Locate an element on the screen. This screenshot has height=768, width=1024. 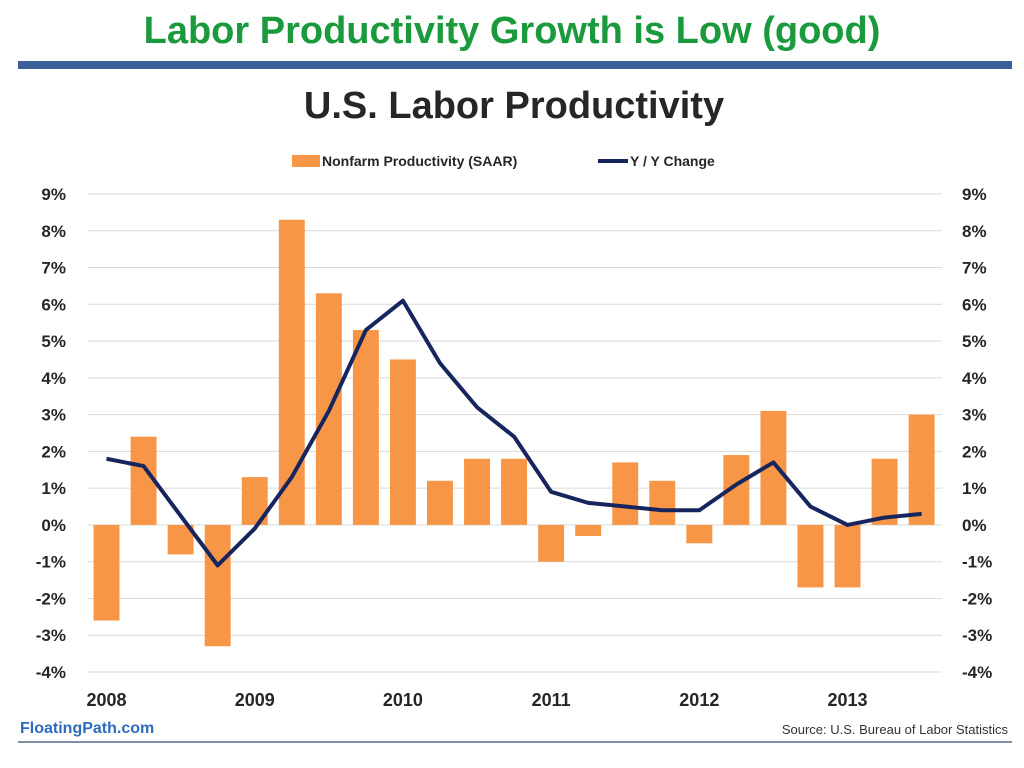
y-tick-right: -3% is located at coordinates (977, 635).